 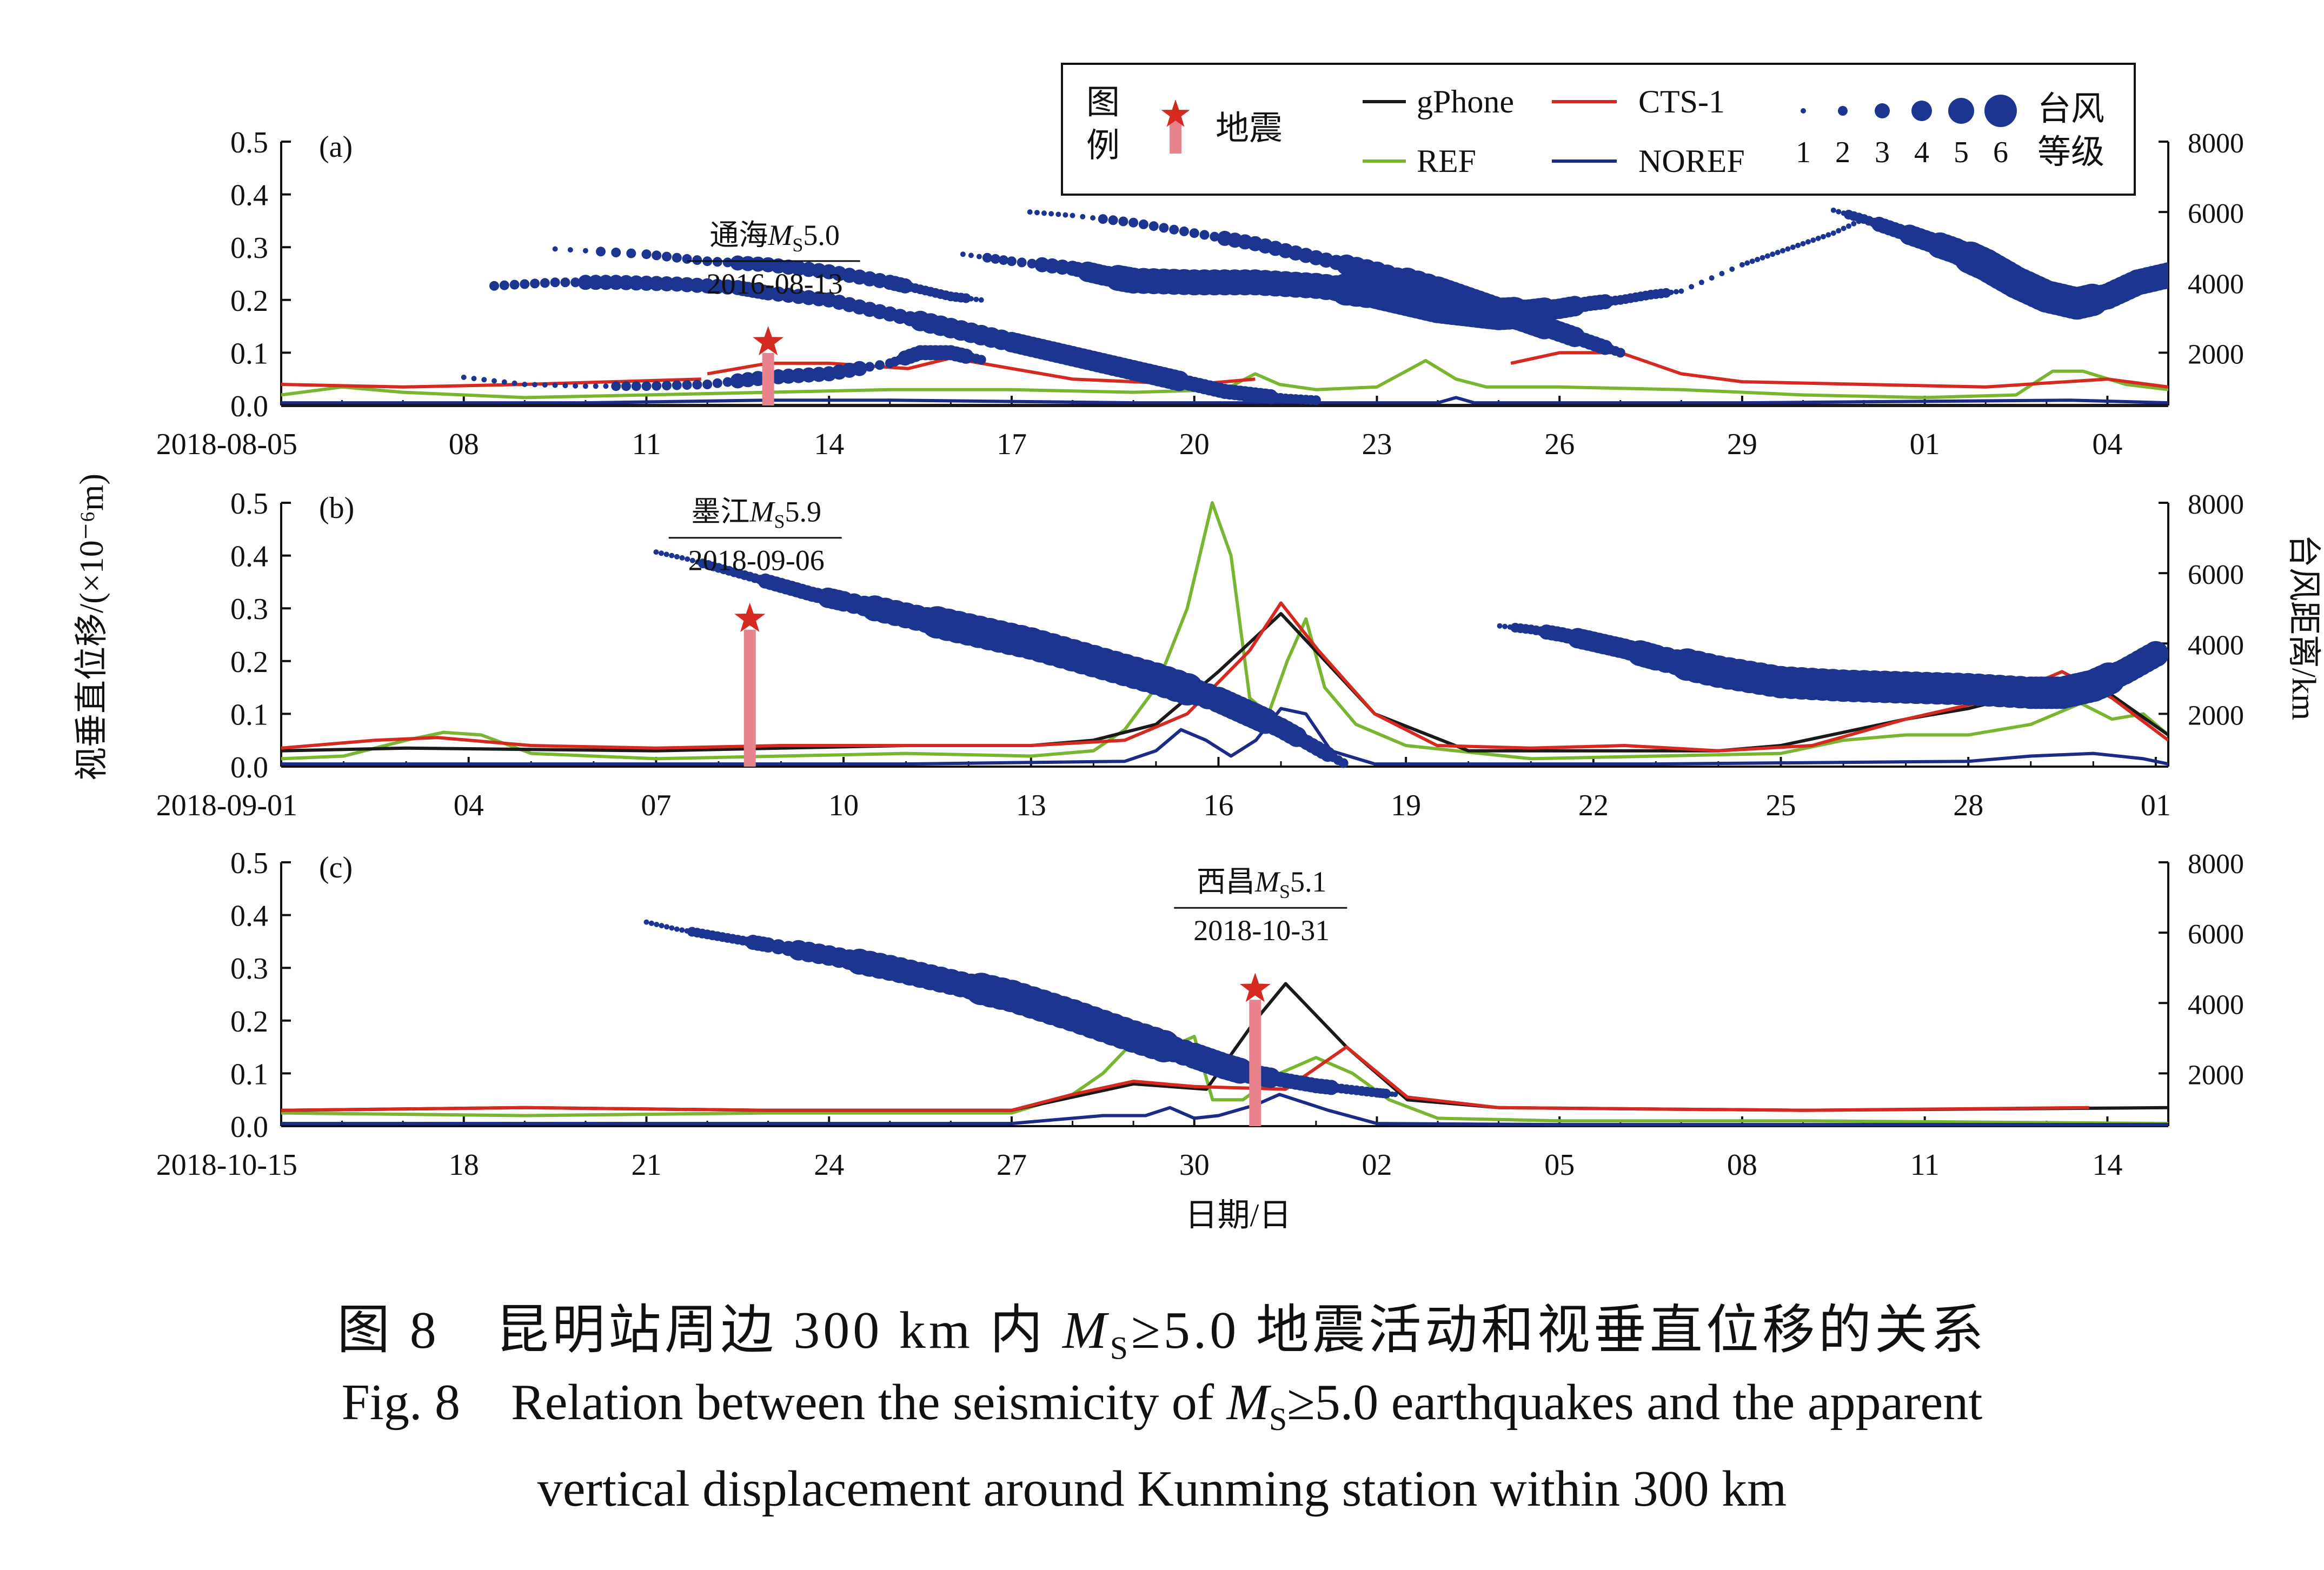 What do you see at coordinates (1103, 146) in the screenshot?
I see `legend-title-2: 例` at bounding box center [1103, 146].